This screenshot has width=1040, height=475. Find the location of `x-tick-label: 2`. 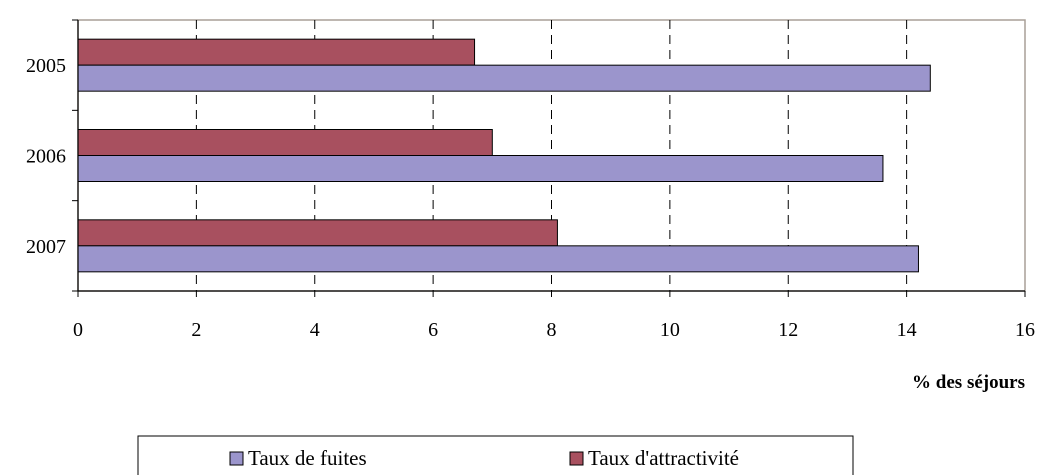

x-tick-label: 2 is located at coordinates (196, 330).